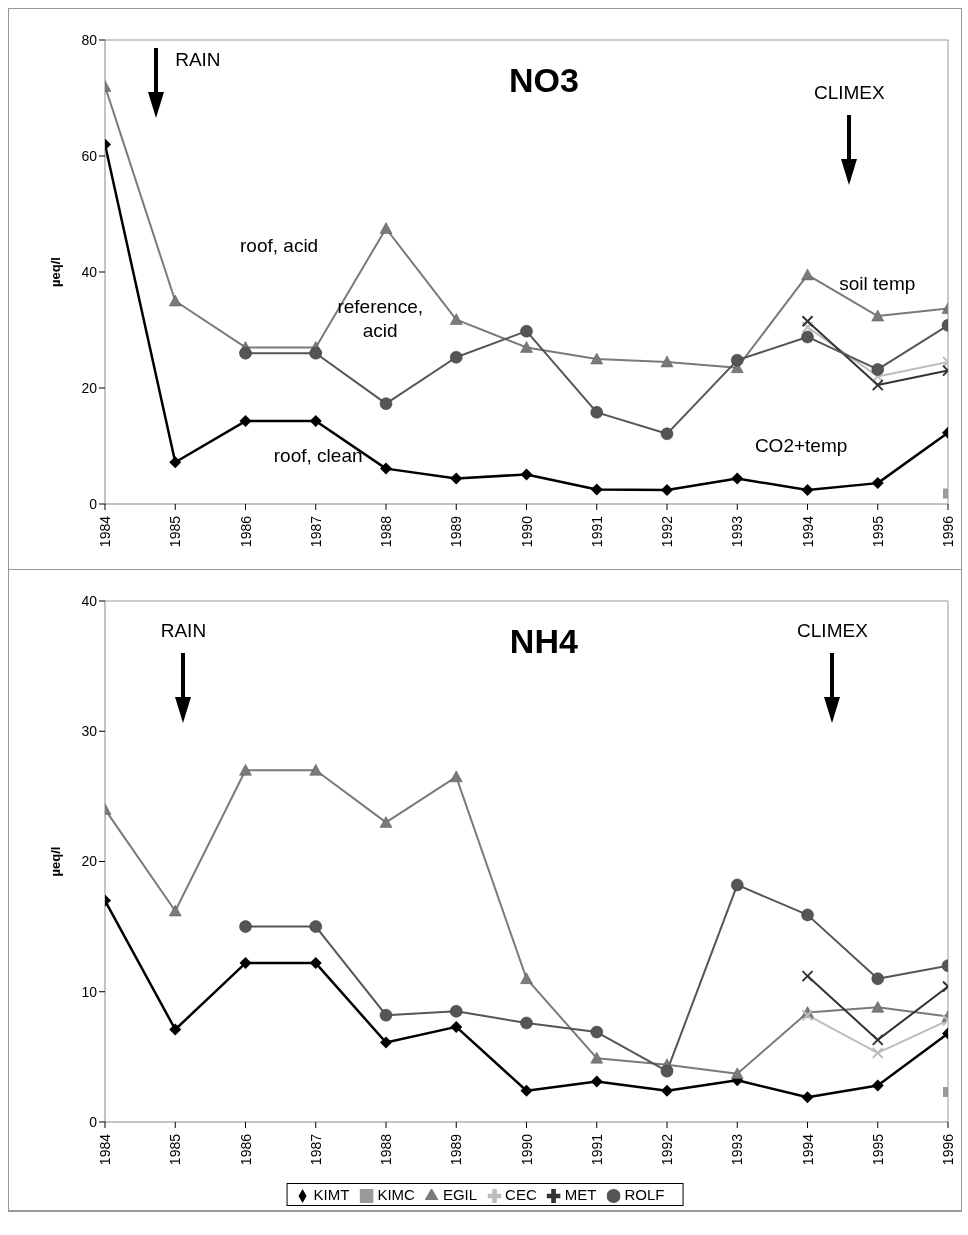 The width and height of the screenshot is (968, 1235). I want to click on text: NH4, so click(543, 641).